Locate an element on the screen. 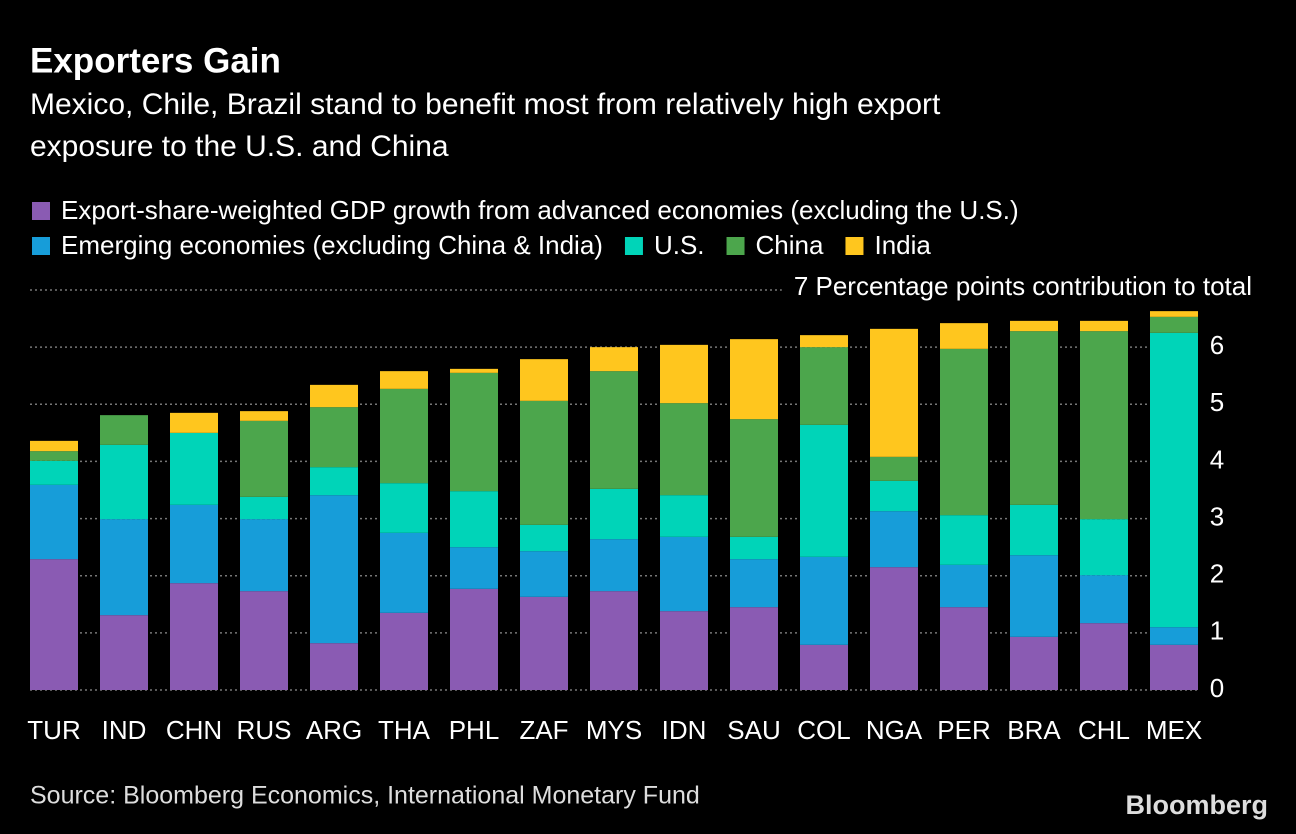 This screenshot has height=834, width=1296. x-tick-label: IND is located at coordinates (124, 730).